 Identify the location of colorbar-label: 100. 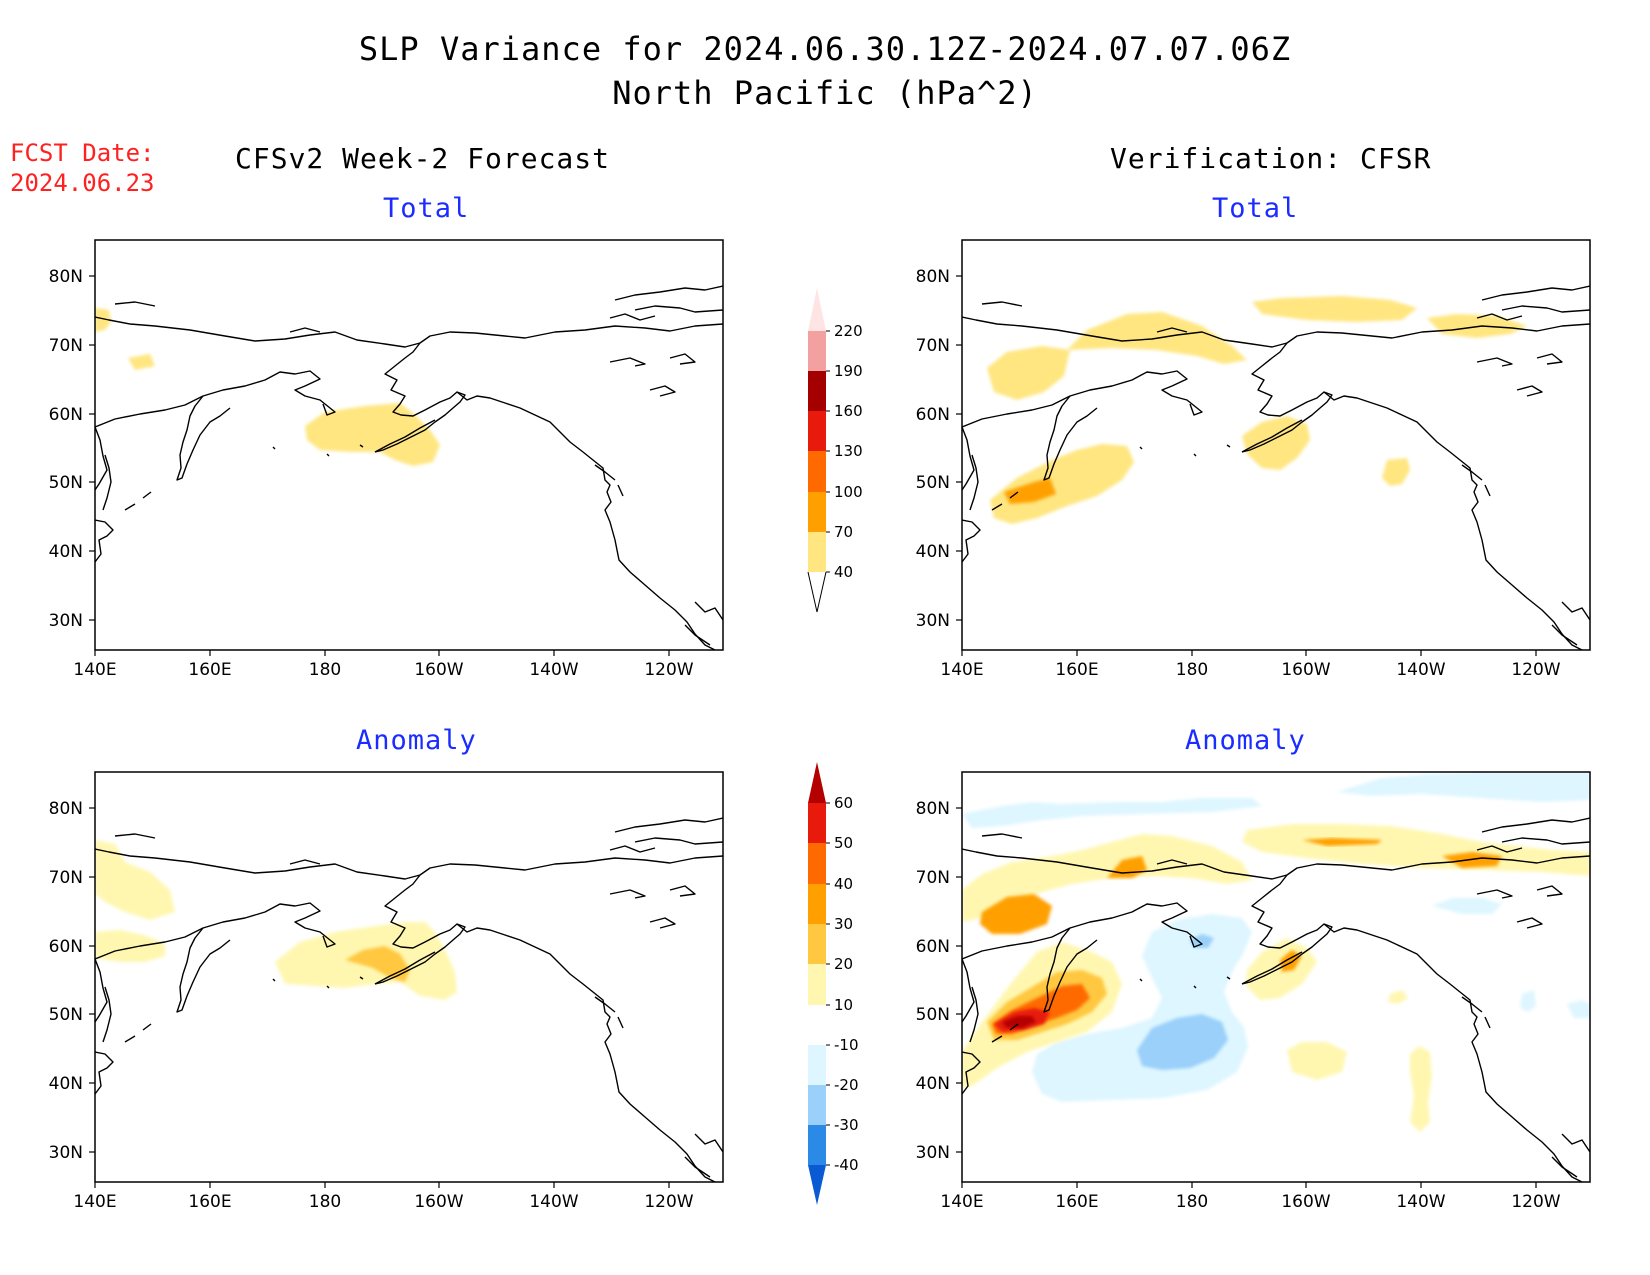
(848, 492).